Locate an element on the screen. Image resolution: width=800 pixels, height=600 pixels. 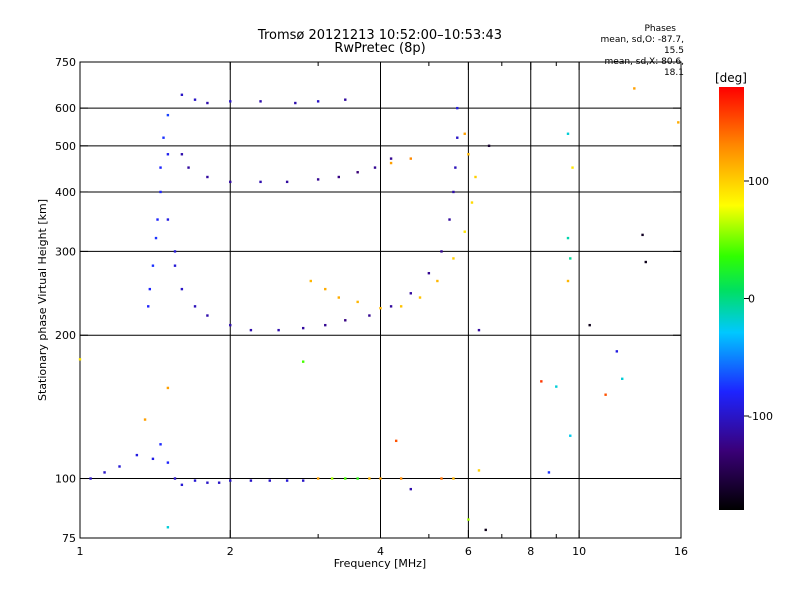
y-tick-label: 400 is located at coordinates (65, 192).